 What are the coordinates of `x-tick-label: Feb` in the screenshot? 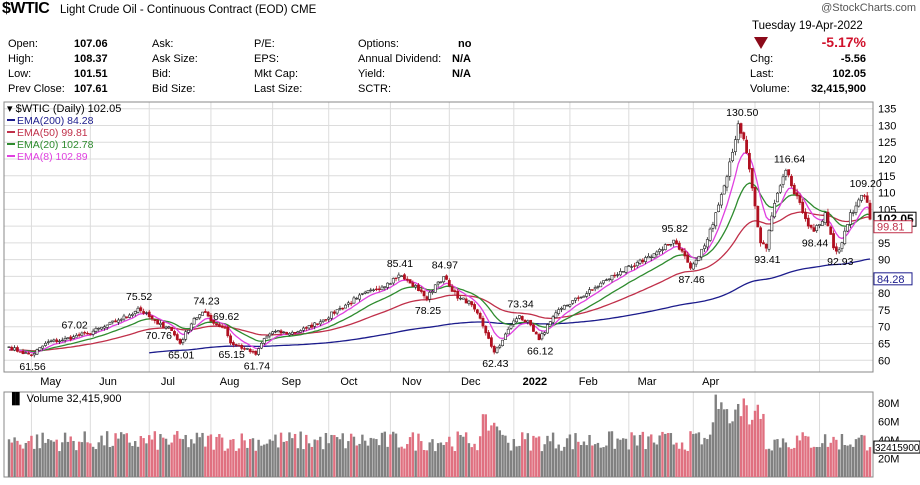 It's located at (588, 382).